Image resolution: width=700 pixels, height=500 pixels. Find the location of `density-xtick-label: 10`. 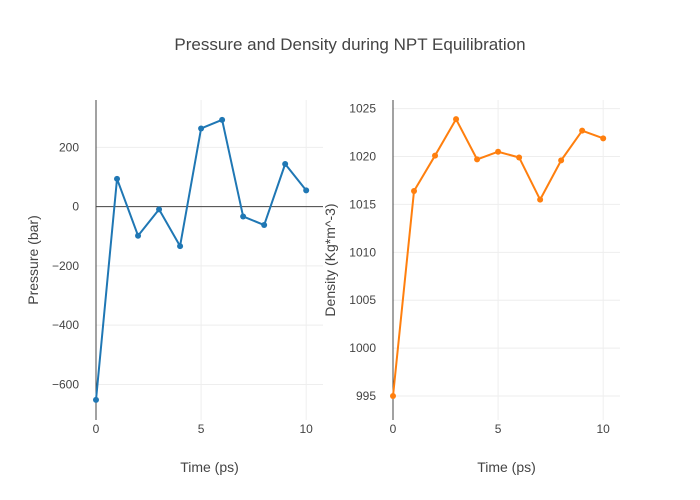

density-xtick-label: 10 is located at coordinates (604, 429).